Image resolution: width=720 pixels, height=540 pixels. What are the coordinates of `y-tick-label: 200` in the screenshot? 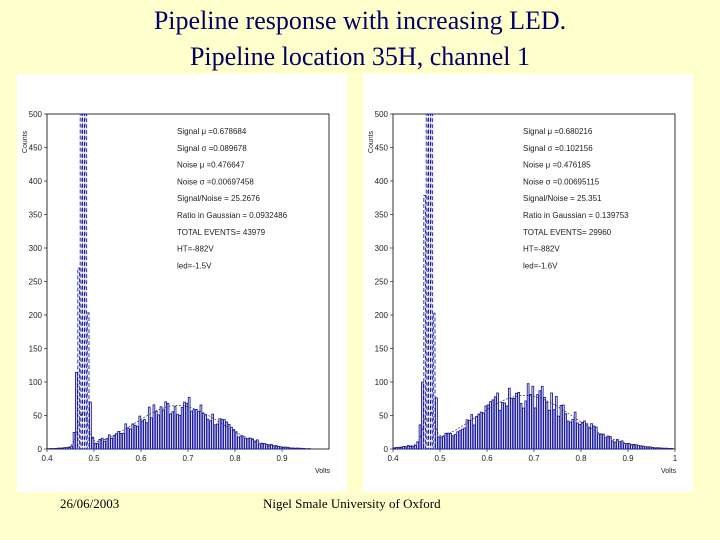 It's located at (36, 315).